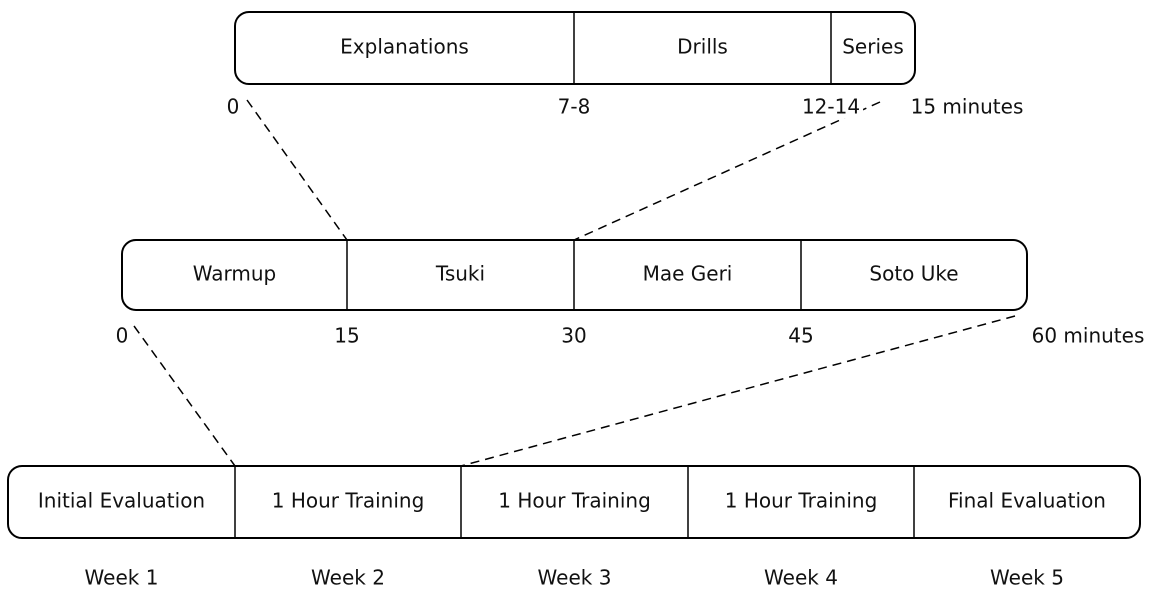 This screenshot has height=597, width=1158. I want to click on segment-label: Initial Evaluation, so click(121, 501).